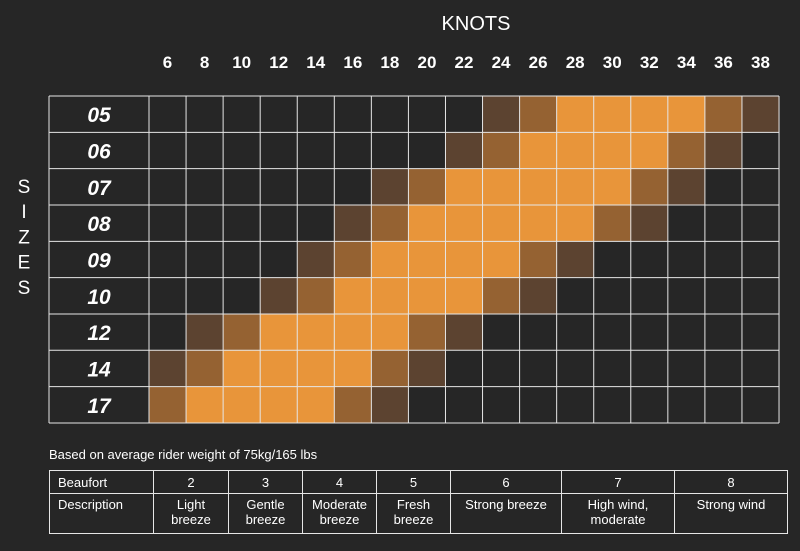  What do you see at coordinates (575, 62) in the screenshot?
I see `x-tick-label: 28` at bounding box center [575, 62].